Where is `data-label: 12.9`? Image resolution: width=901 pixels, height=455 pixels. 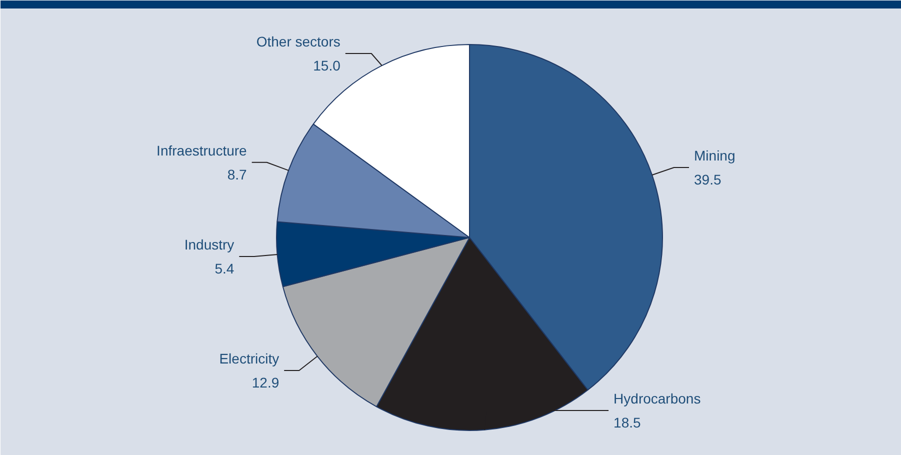
data-label: 12.9 is located at coordinates (266, 382).